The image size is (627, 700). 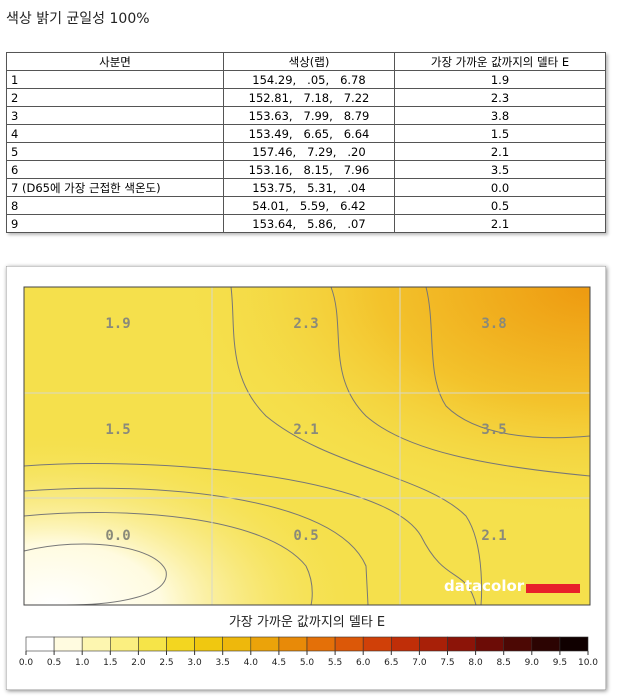 I want to click on tick-label: 2.5, so click(x=166, y=663).